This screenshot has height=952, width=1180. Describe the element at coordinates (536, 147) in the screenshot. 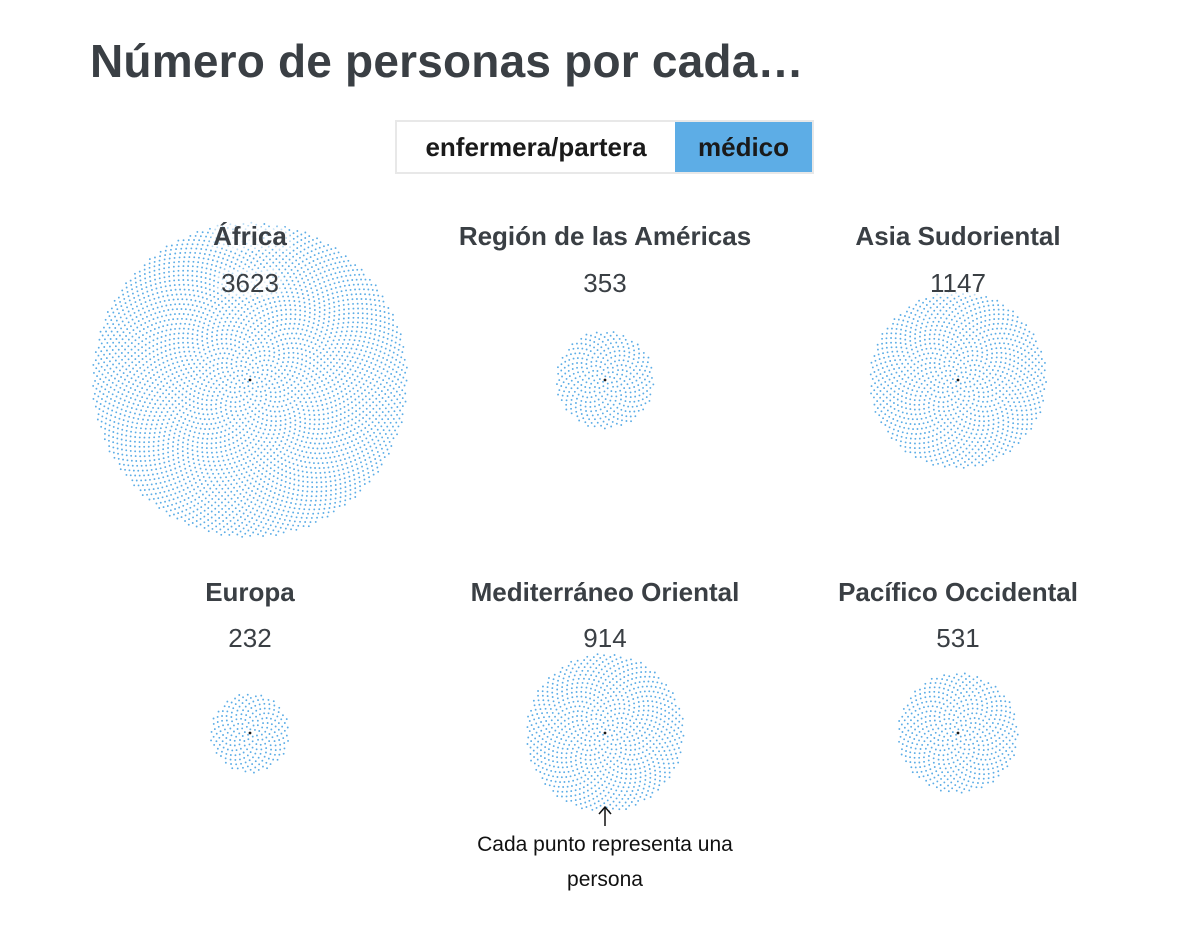

I see `toggle-option-nurse-midwife: enfermera/partera` at that location.